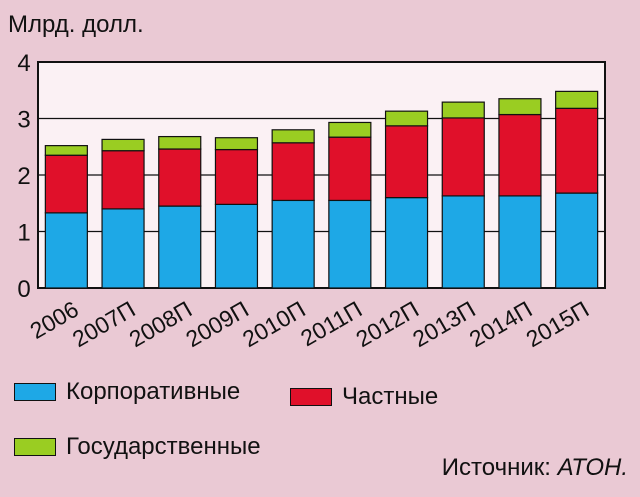 The height and width of the screenshot is (497, 640). I want to click on y-tick-label: 1, so click(23, 233).